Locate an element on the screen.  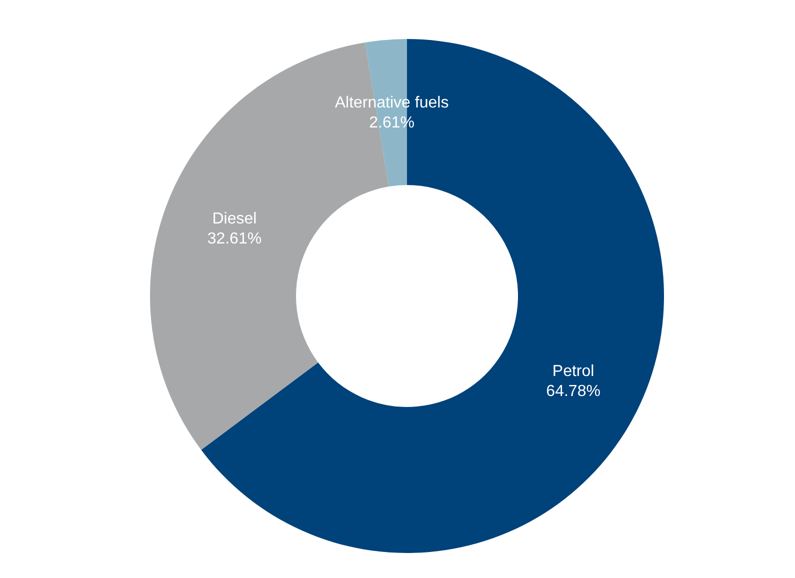
data-label: 32.61% is located at coordinates (234, 239).